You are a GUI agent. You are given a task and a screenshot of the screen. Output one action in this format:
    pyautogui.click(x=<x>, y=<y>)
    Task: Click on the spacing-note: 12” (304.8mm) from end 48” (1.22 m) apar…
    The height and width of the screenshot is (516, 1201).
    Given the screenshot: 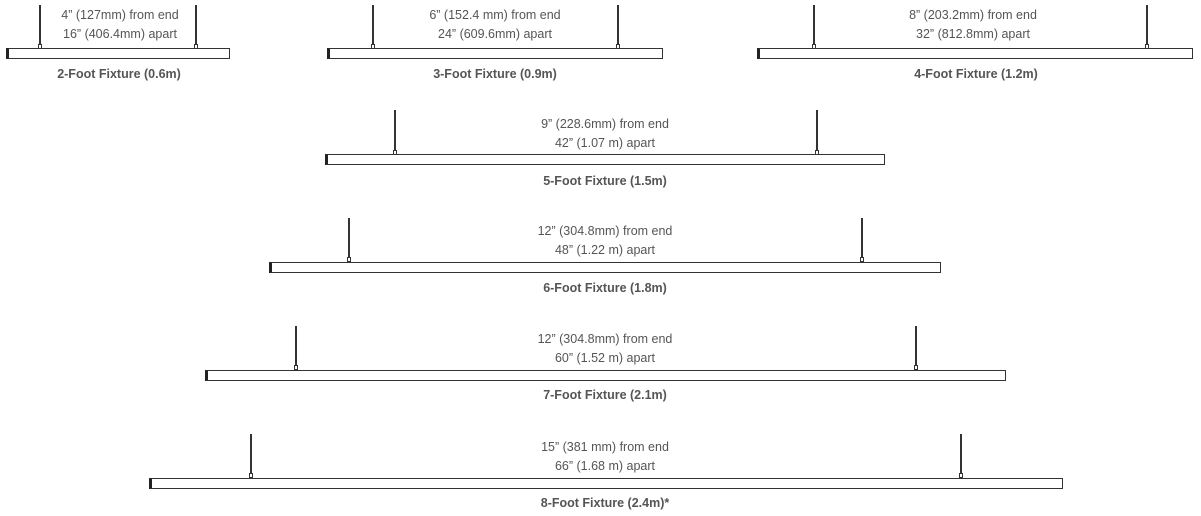 What is the action you would take?
    pyautogui.click(x=605, y=241)
    